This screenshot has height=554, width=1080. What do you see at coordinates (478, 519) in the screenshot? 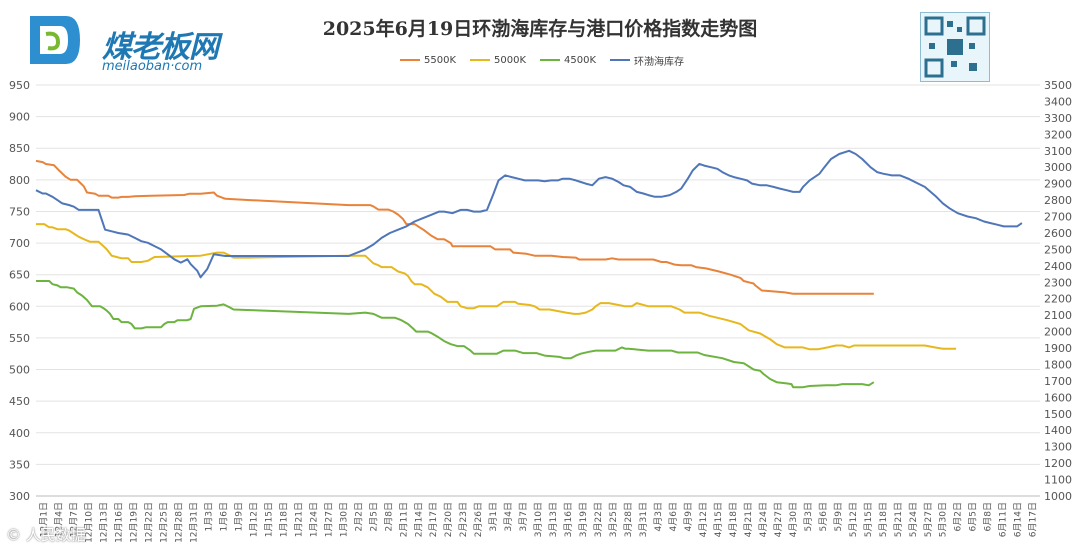
I see `x-tick-label: 2月26日` at bounding box center [478, 519].